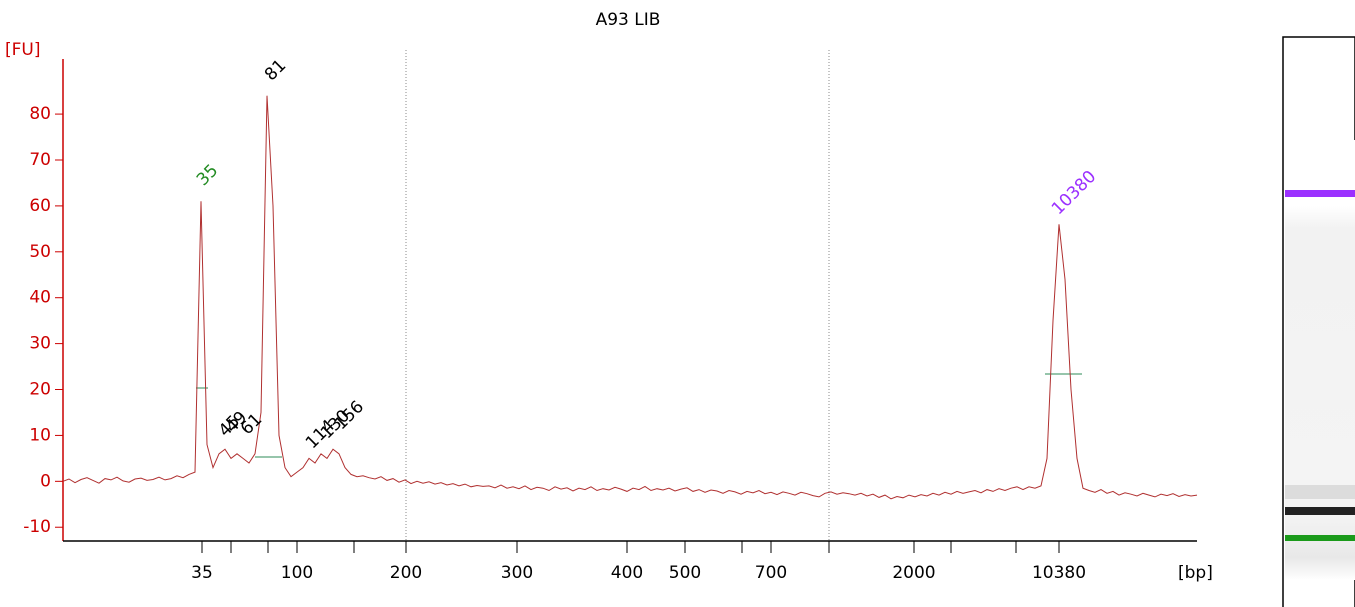 The width and height of the screenshot is (1355, 607). I want to click on y-tick-label: 40, so click(40, 298).